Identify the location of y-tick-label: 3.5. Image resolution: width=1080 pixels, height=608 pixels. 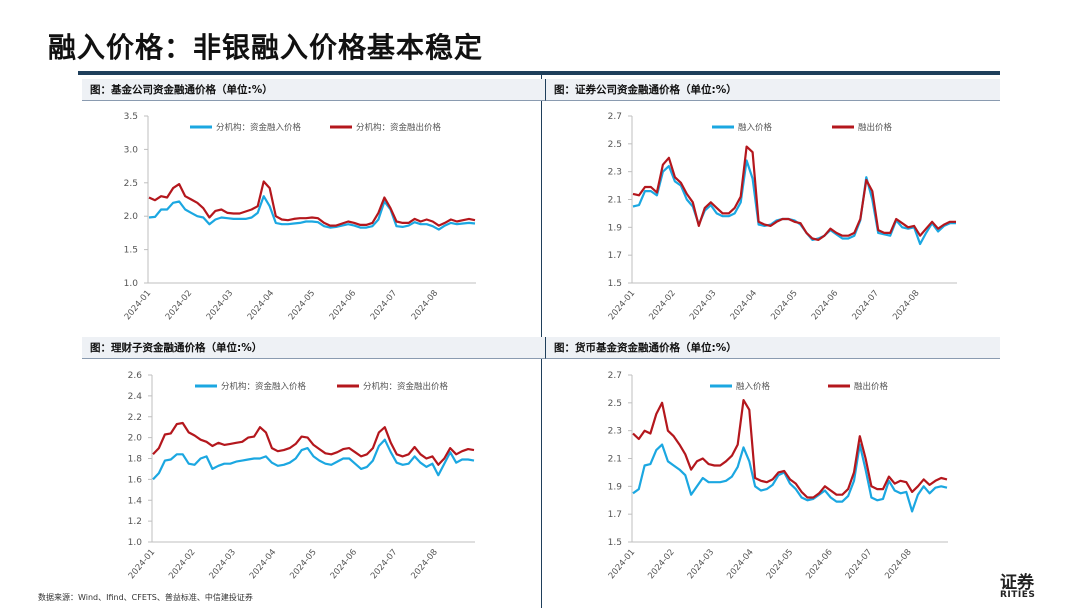
(131, 117).